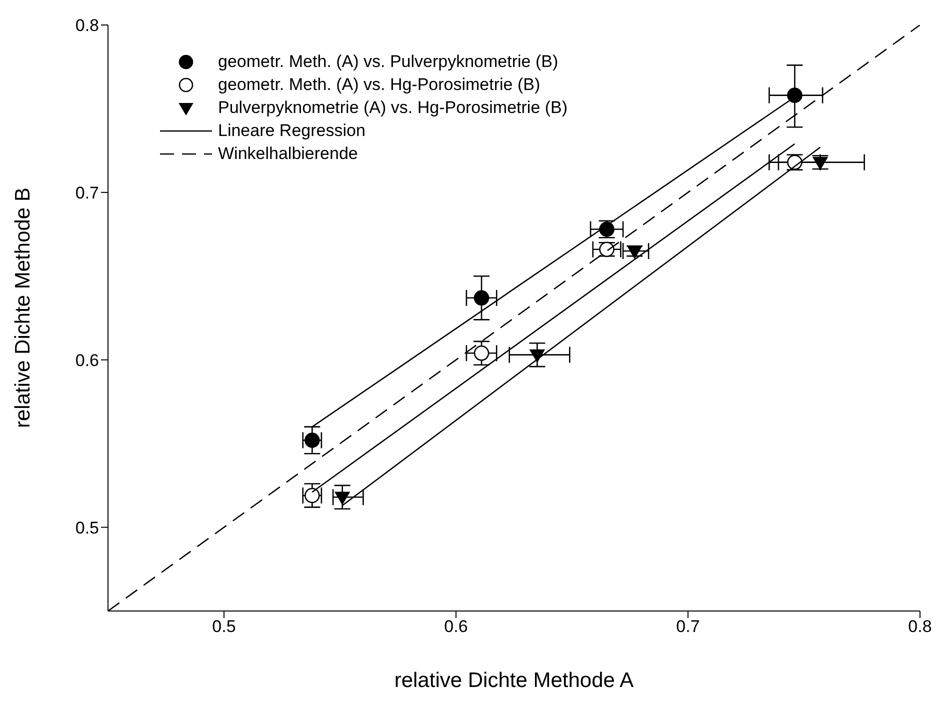  What do you see at coordinates (379, 85) in the screenshot?
I see `legend-label: geometr. Meth. (A) vs. Hg-Porosimetrie (B)` at bounding box center [379, 85].